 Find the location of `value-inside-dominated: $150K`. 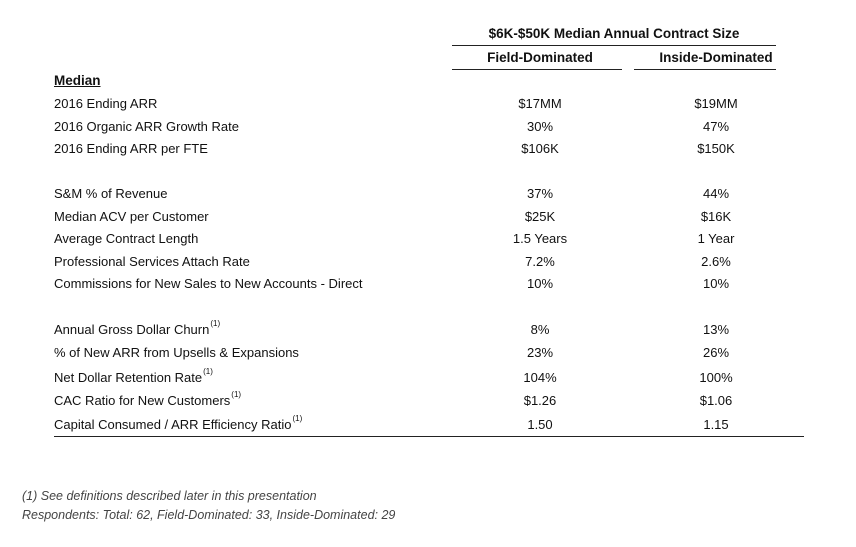

value-inside-dominated: $150K is located at coordinates (716, 148).